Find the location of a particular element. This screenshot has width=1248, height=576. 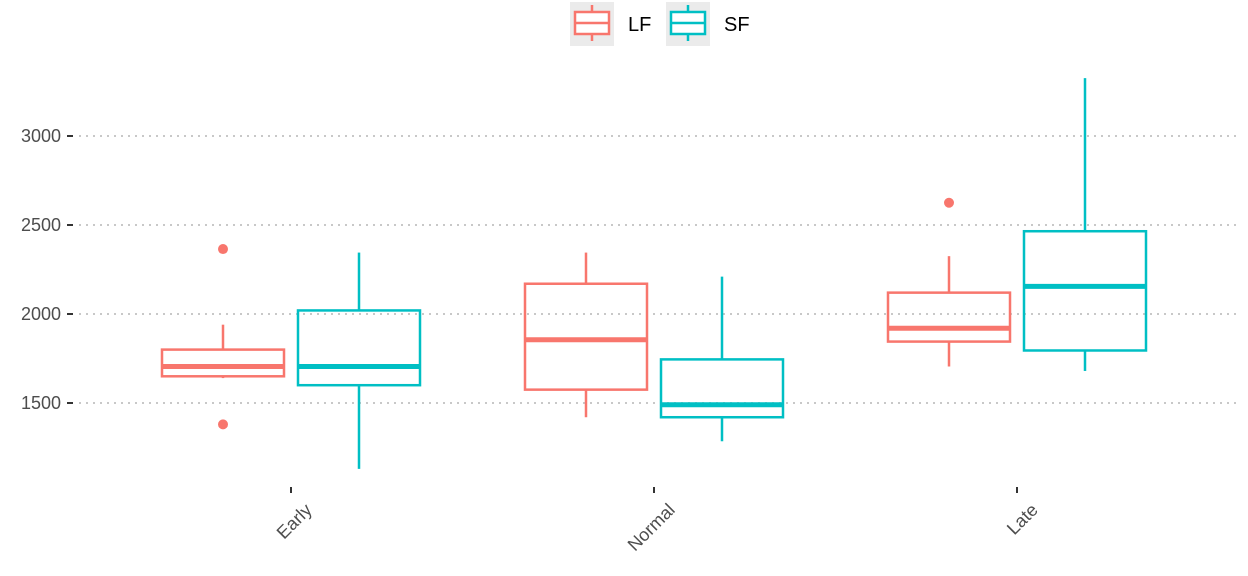

box-lf-normal is located at coordinates (586, 335).